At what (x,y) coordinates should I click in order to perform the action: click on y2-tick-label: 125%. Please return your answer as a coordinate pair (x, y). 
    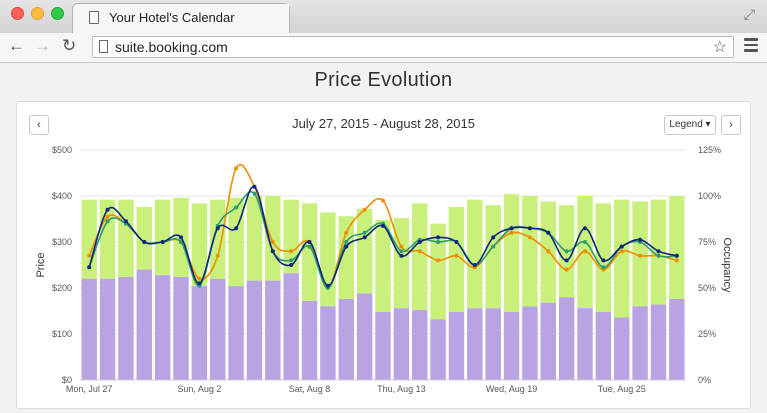
    Looking at the image, I should click on (709, 150).